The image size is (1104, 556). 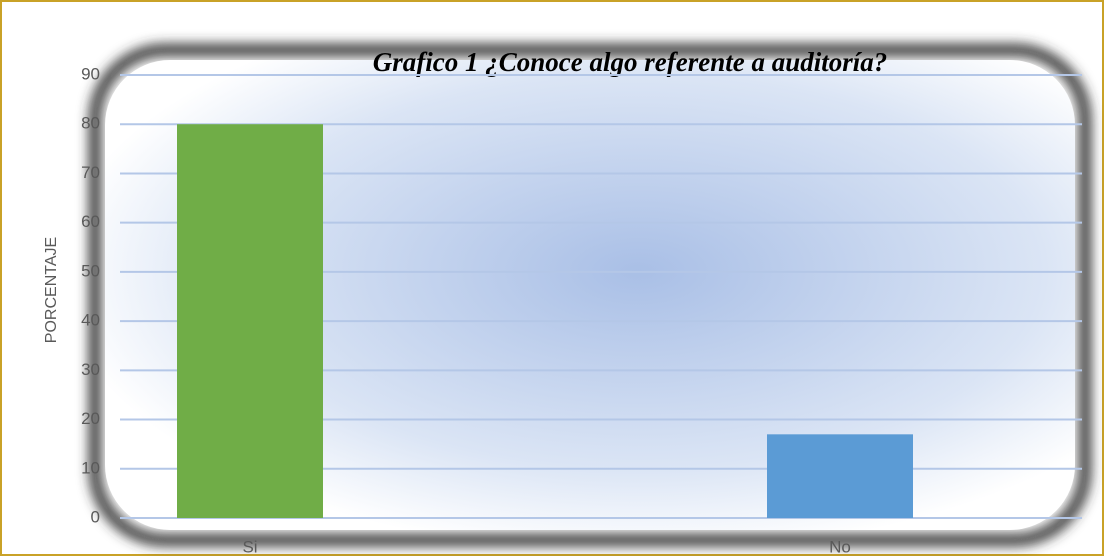 What do you see at coordinates (90, 172) in the screenshot?
I see `y-tick-label: 70` at bounding box center [90, 172].